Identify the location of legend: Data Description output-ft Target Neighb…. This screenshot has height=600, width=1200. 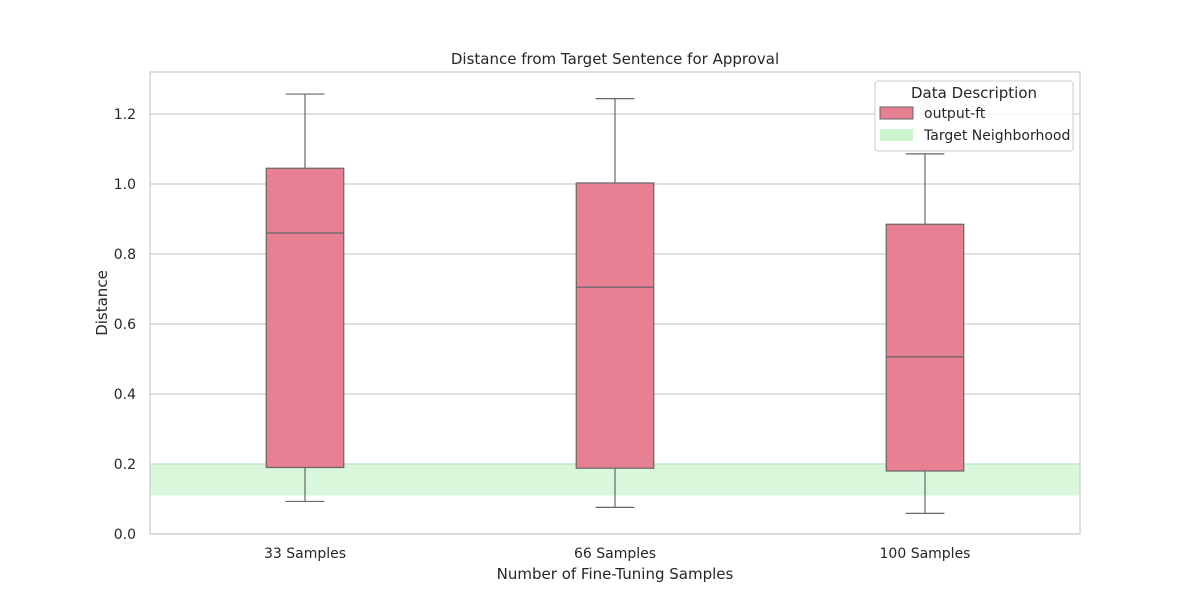
(974, 116).